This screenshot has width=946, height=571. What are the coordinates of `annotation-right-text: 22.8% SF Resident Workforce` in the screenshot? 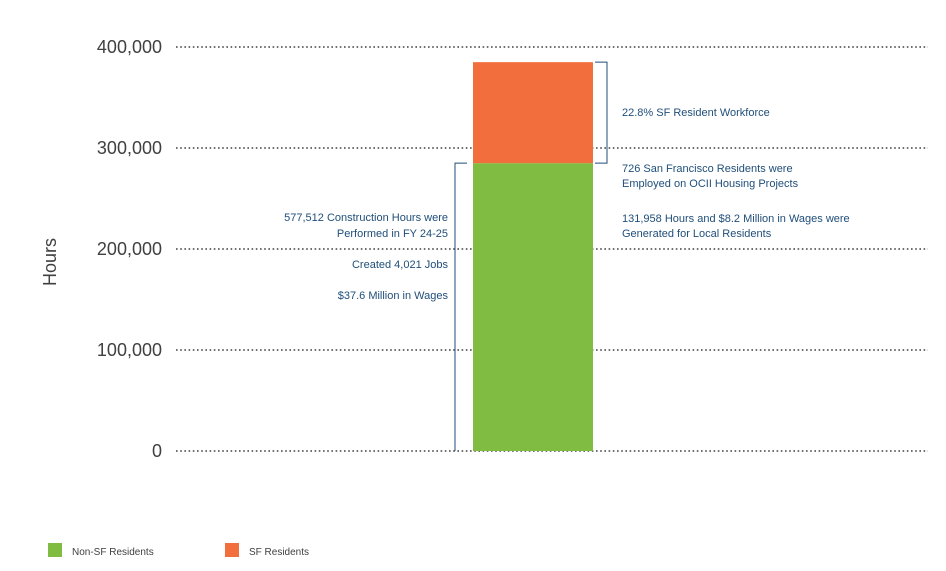 It's located at (696, 113).